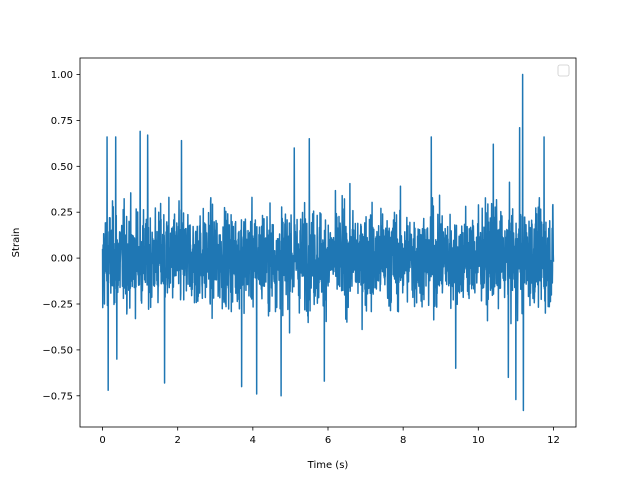  I want to click on y-tick-label: 0.00, so click(62, 259).